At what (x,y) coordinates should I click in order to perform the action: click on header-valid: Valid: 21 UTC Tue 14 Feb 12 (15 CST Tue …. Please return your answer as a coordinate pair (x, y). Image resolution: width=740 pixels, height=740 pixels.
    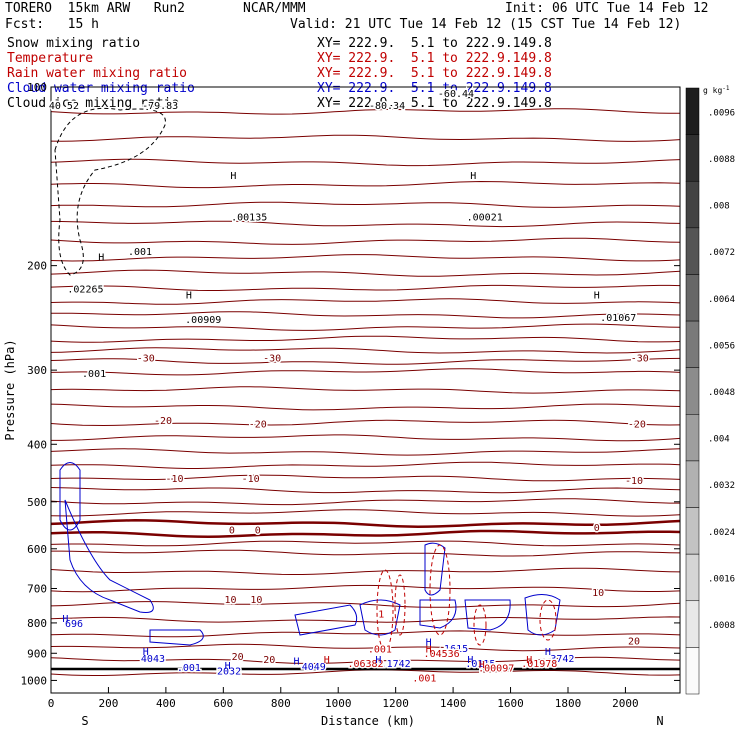
    Looking at the image, I should click on (486, 24).